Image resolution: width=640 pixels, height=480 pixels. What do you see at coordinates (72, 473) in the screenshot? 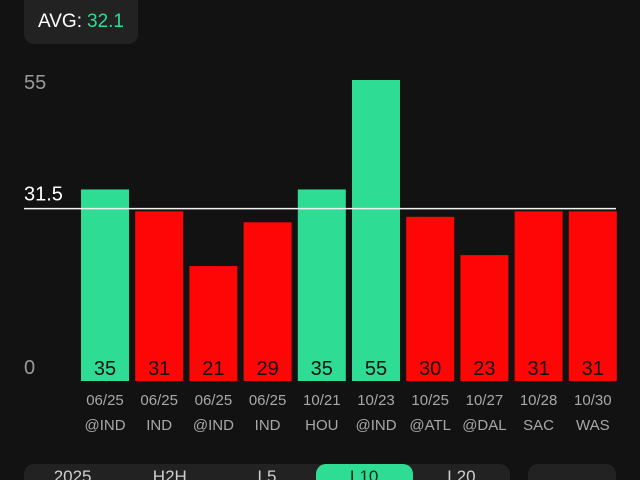
I see `tab-2025: 2025` at bounding box center [72, 473].